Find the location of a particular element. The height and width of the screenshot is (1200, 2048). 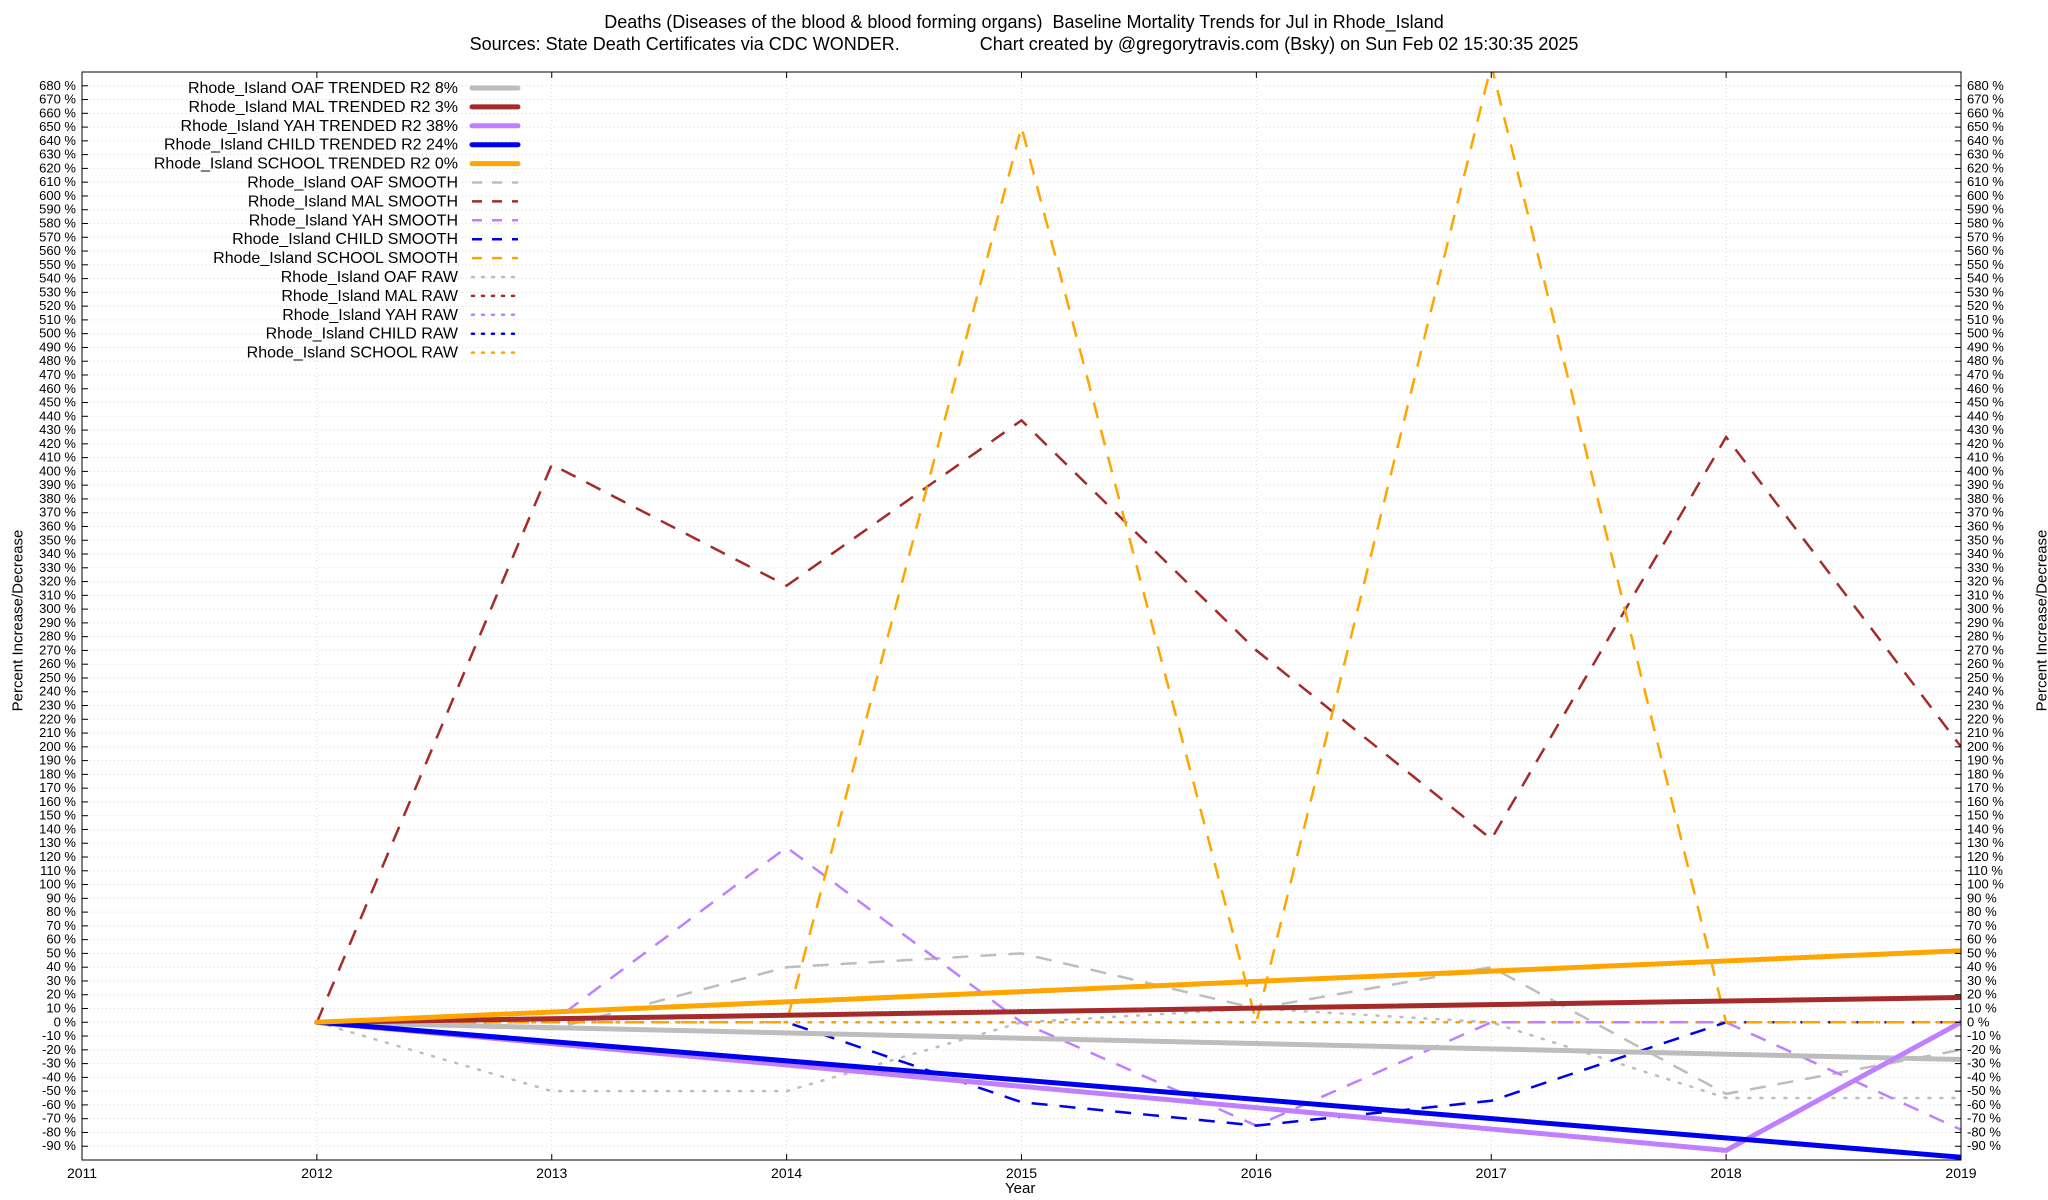

y-tick-label-right: 580 % is located at coordinates (1985, 222).